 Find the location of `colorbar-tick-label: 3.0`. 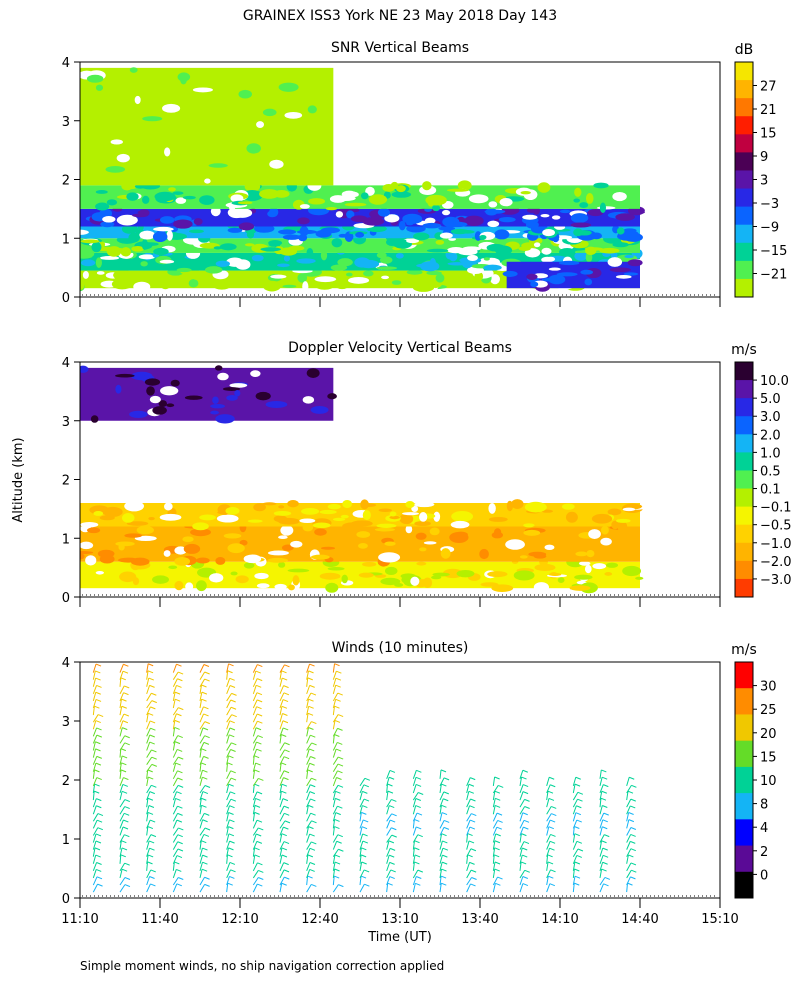

colorbar-tick-label: 3.0 is located at coordinates (770, 417).